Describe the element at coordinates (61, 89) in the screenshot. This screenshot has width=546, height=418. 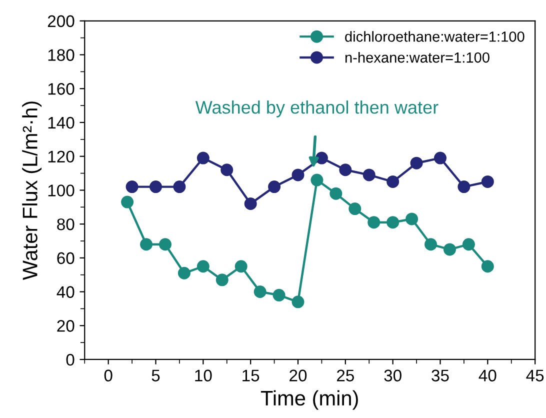
I see `y-tick-label: 160` at that location.